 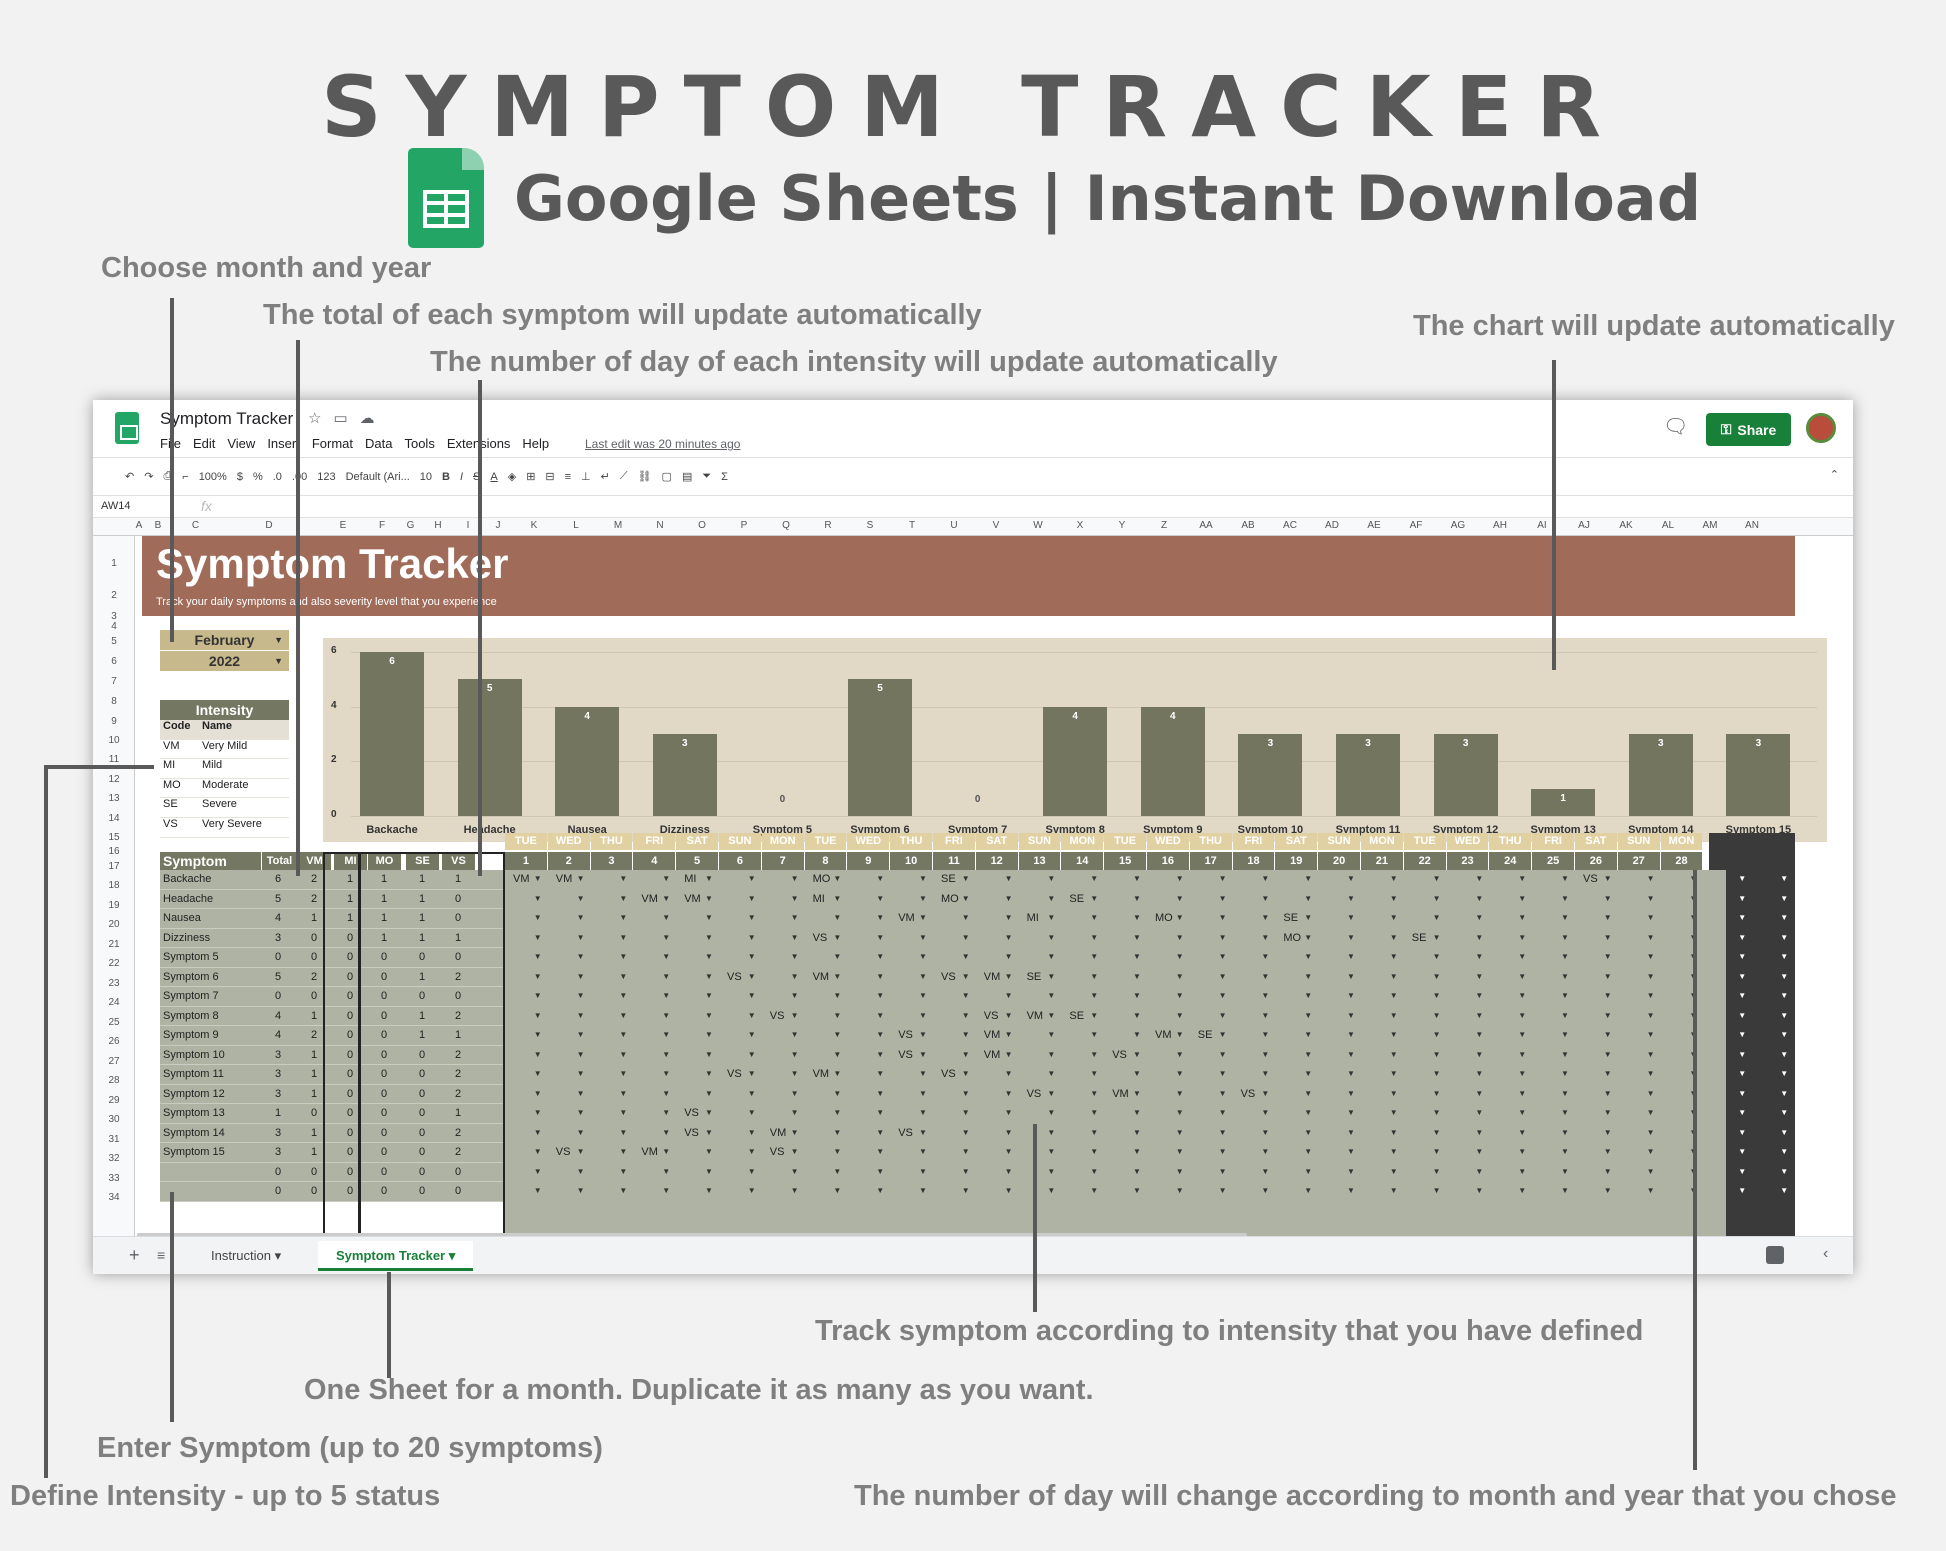 I want to click on borders-icon: ⊞, so click(x=531, y=477).